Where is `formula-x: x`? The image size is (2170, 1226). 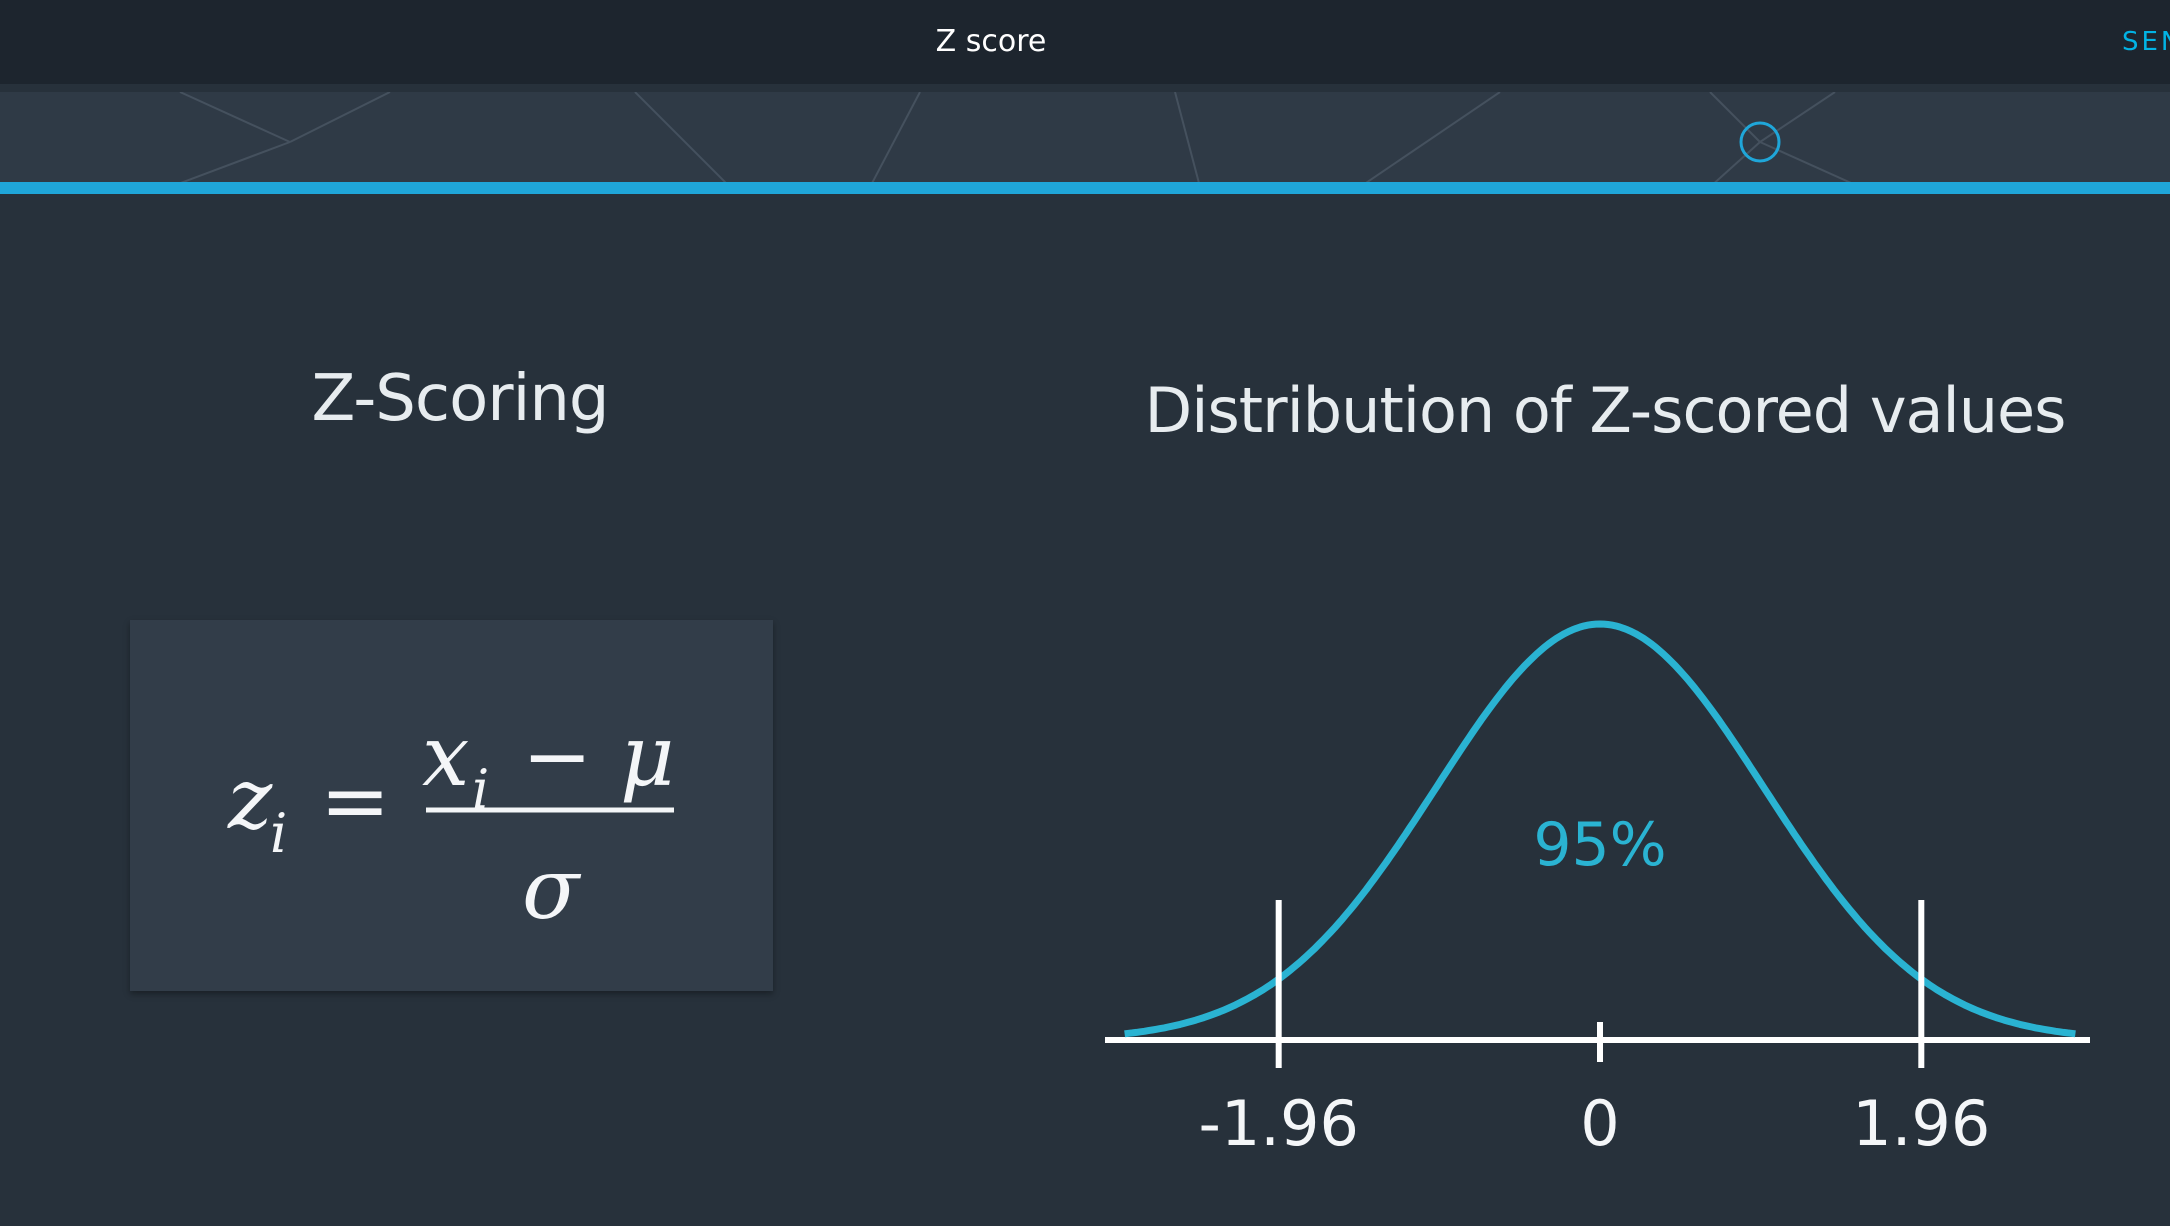
formula-x: x is located at coordinates (445, 756).